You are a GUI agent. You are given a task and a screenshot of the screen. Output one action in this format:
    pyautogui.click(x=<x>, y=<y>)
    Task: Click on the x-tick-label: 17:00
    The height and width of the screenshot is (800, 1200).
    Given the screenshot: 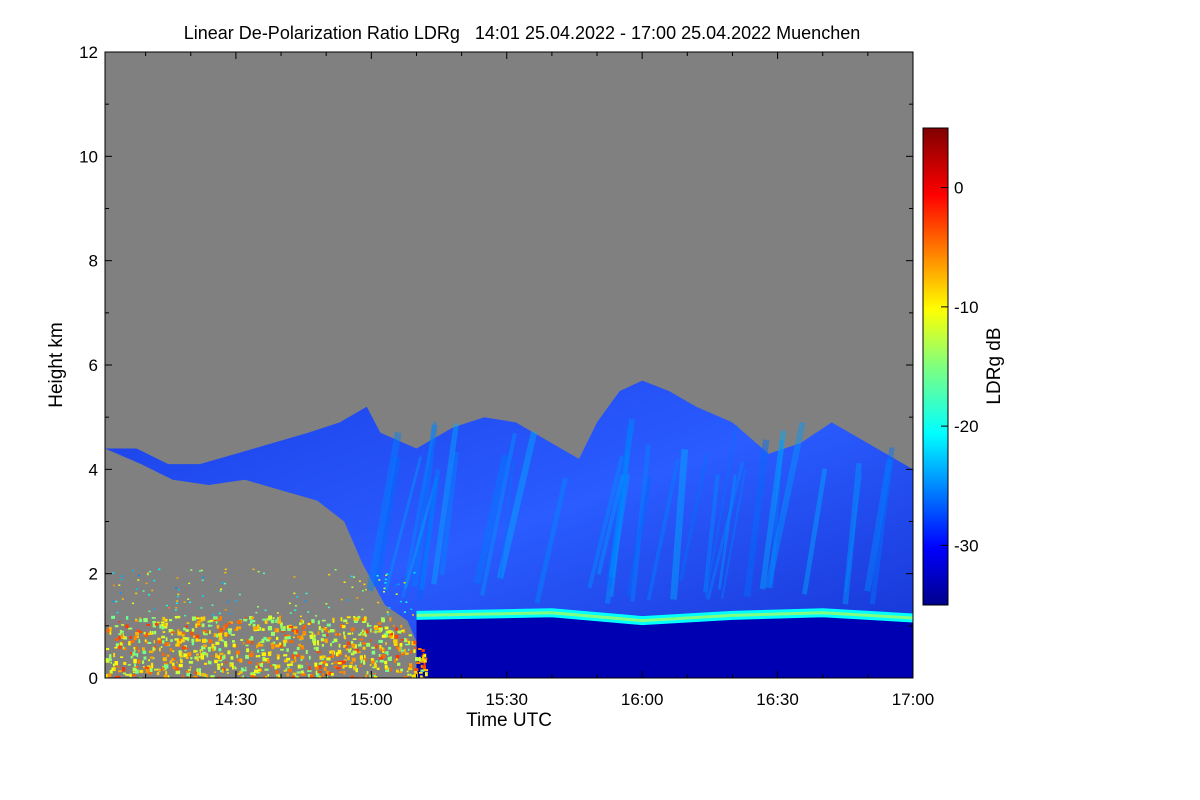 What is the action you would take?
    pyautogui.click(x=913, y=699)
    